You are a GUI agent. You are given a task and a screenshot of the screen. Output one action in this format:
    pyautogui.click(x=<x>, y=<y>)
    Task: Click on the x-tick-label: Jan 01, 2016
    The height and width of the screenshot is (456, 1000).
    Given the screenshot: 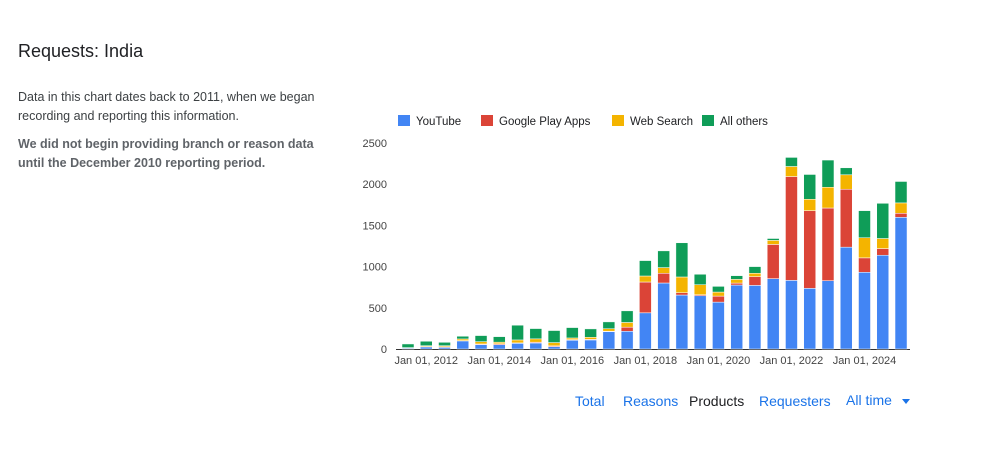 What is the action you would take?
    pyautogui.click(x=573, y=361)
    